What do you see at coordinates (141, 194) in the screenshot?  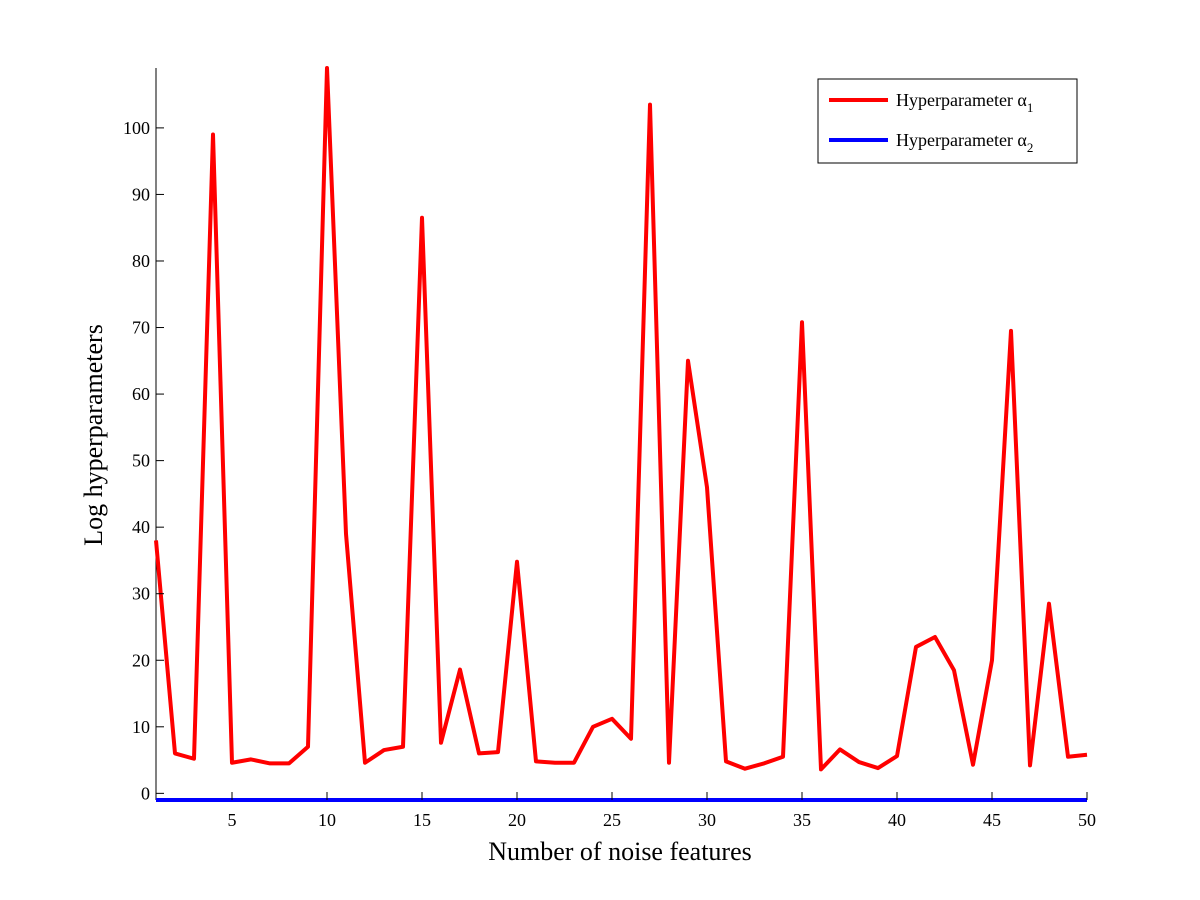 I see `y-tick-label: 90` at bounding box center [141, 194].